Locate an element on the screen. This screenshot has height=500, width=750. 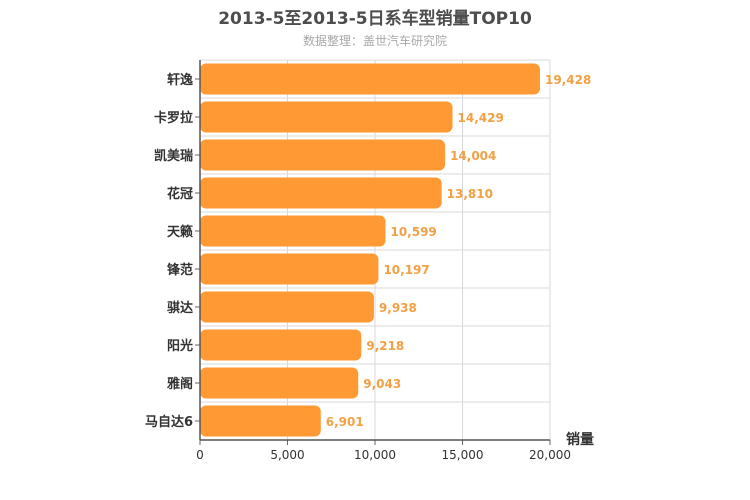
x-tick-label: 0 is located at coordinates (200, 455).